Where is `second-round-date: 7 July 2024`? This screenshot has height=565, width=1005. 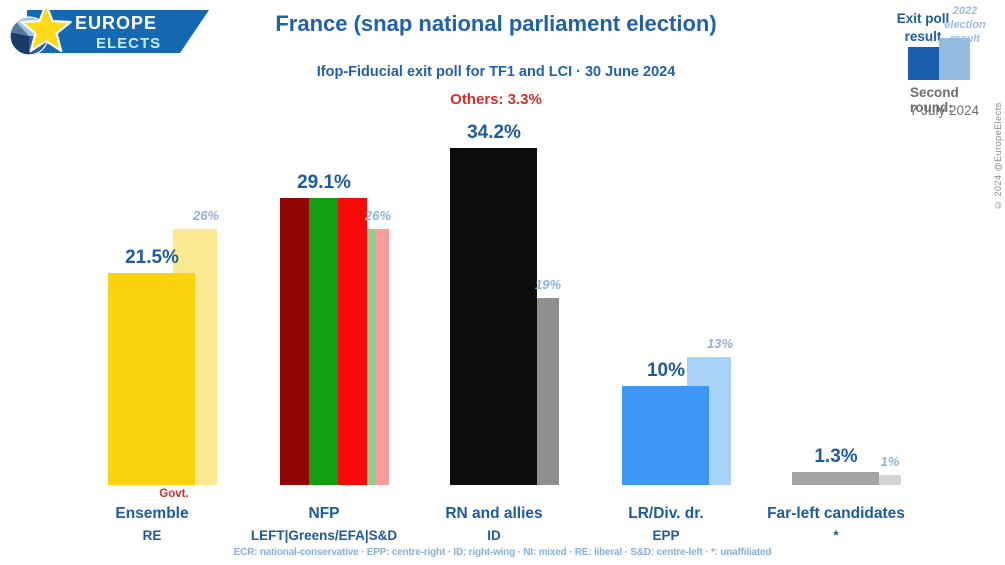
second-round-date: 7 July 2024 is located at coordinates (945, 110).